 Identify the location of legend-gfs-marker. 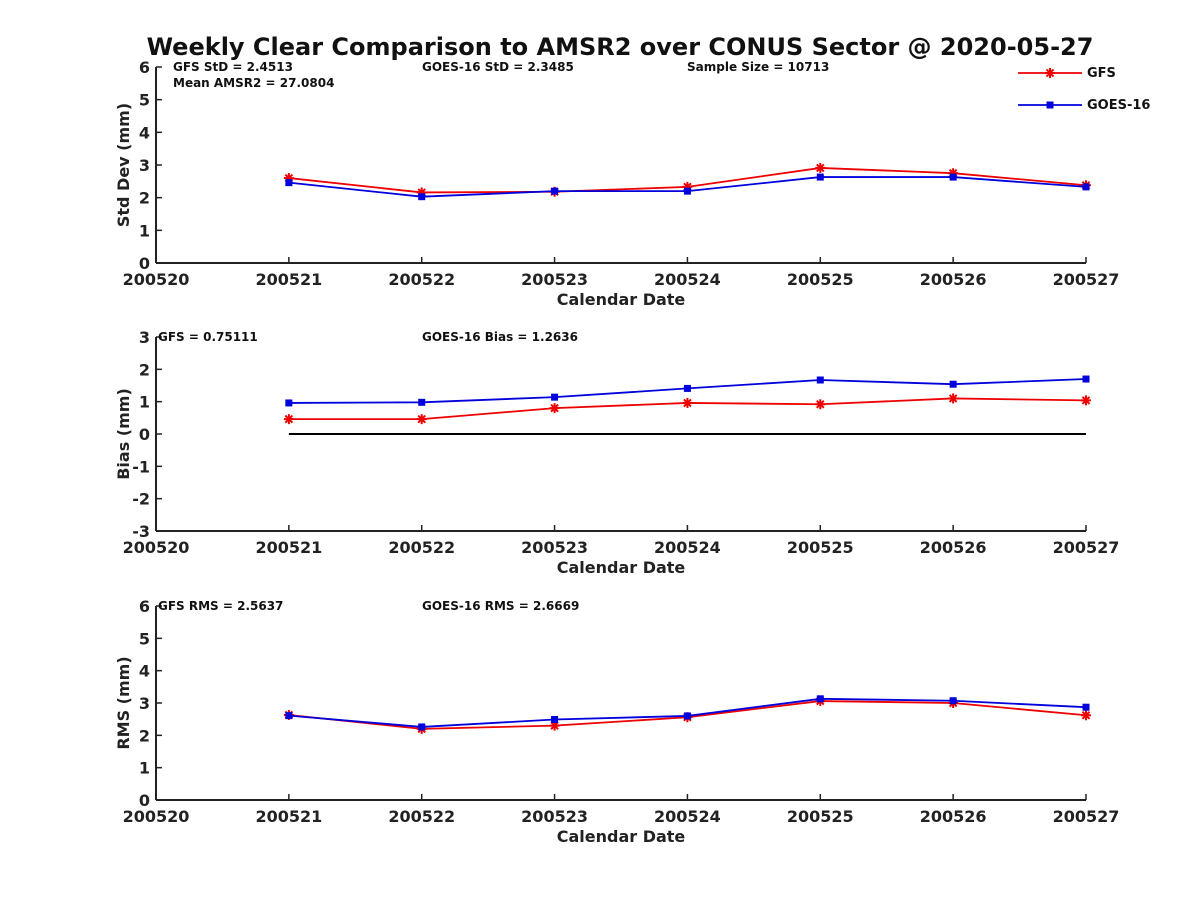
(1050, 73).